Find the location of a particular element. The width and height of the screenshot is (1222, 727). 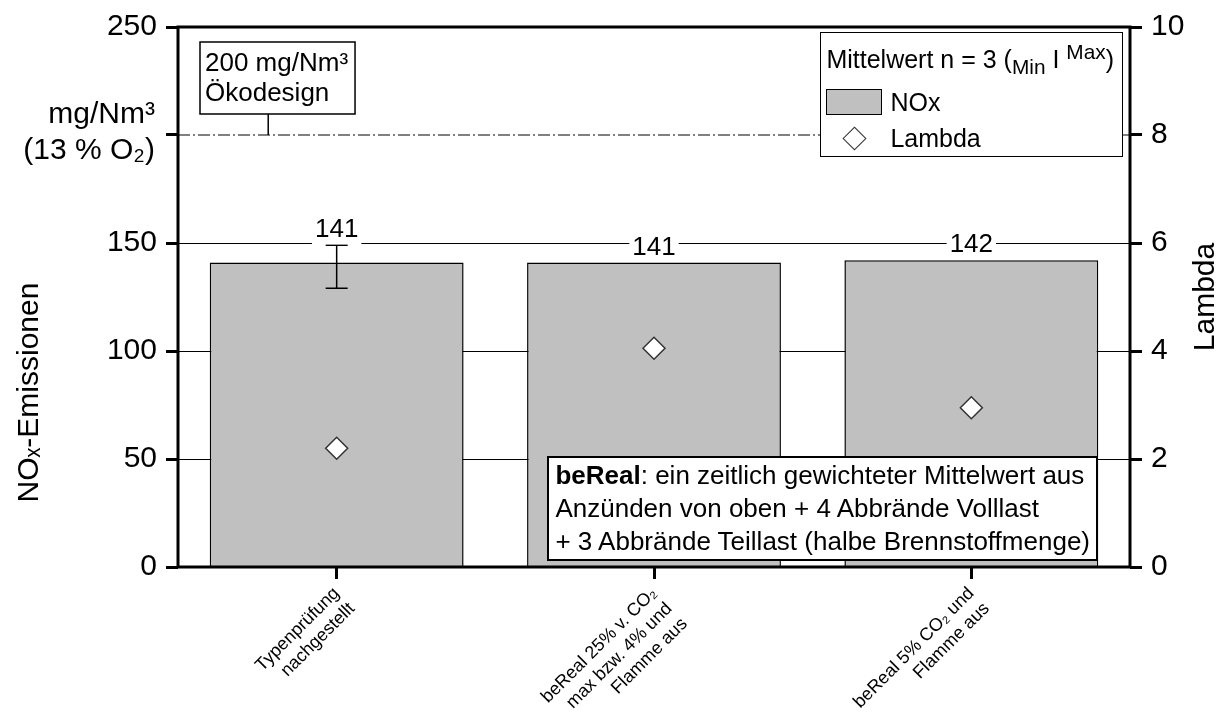

y-tick-label: 100 is located at coordinates (131, 349).